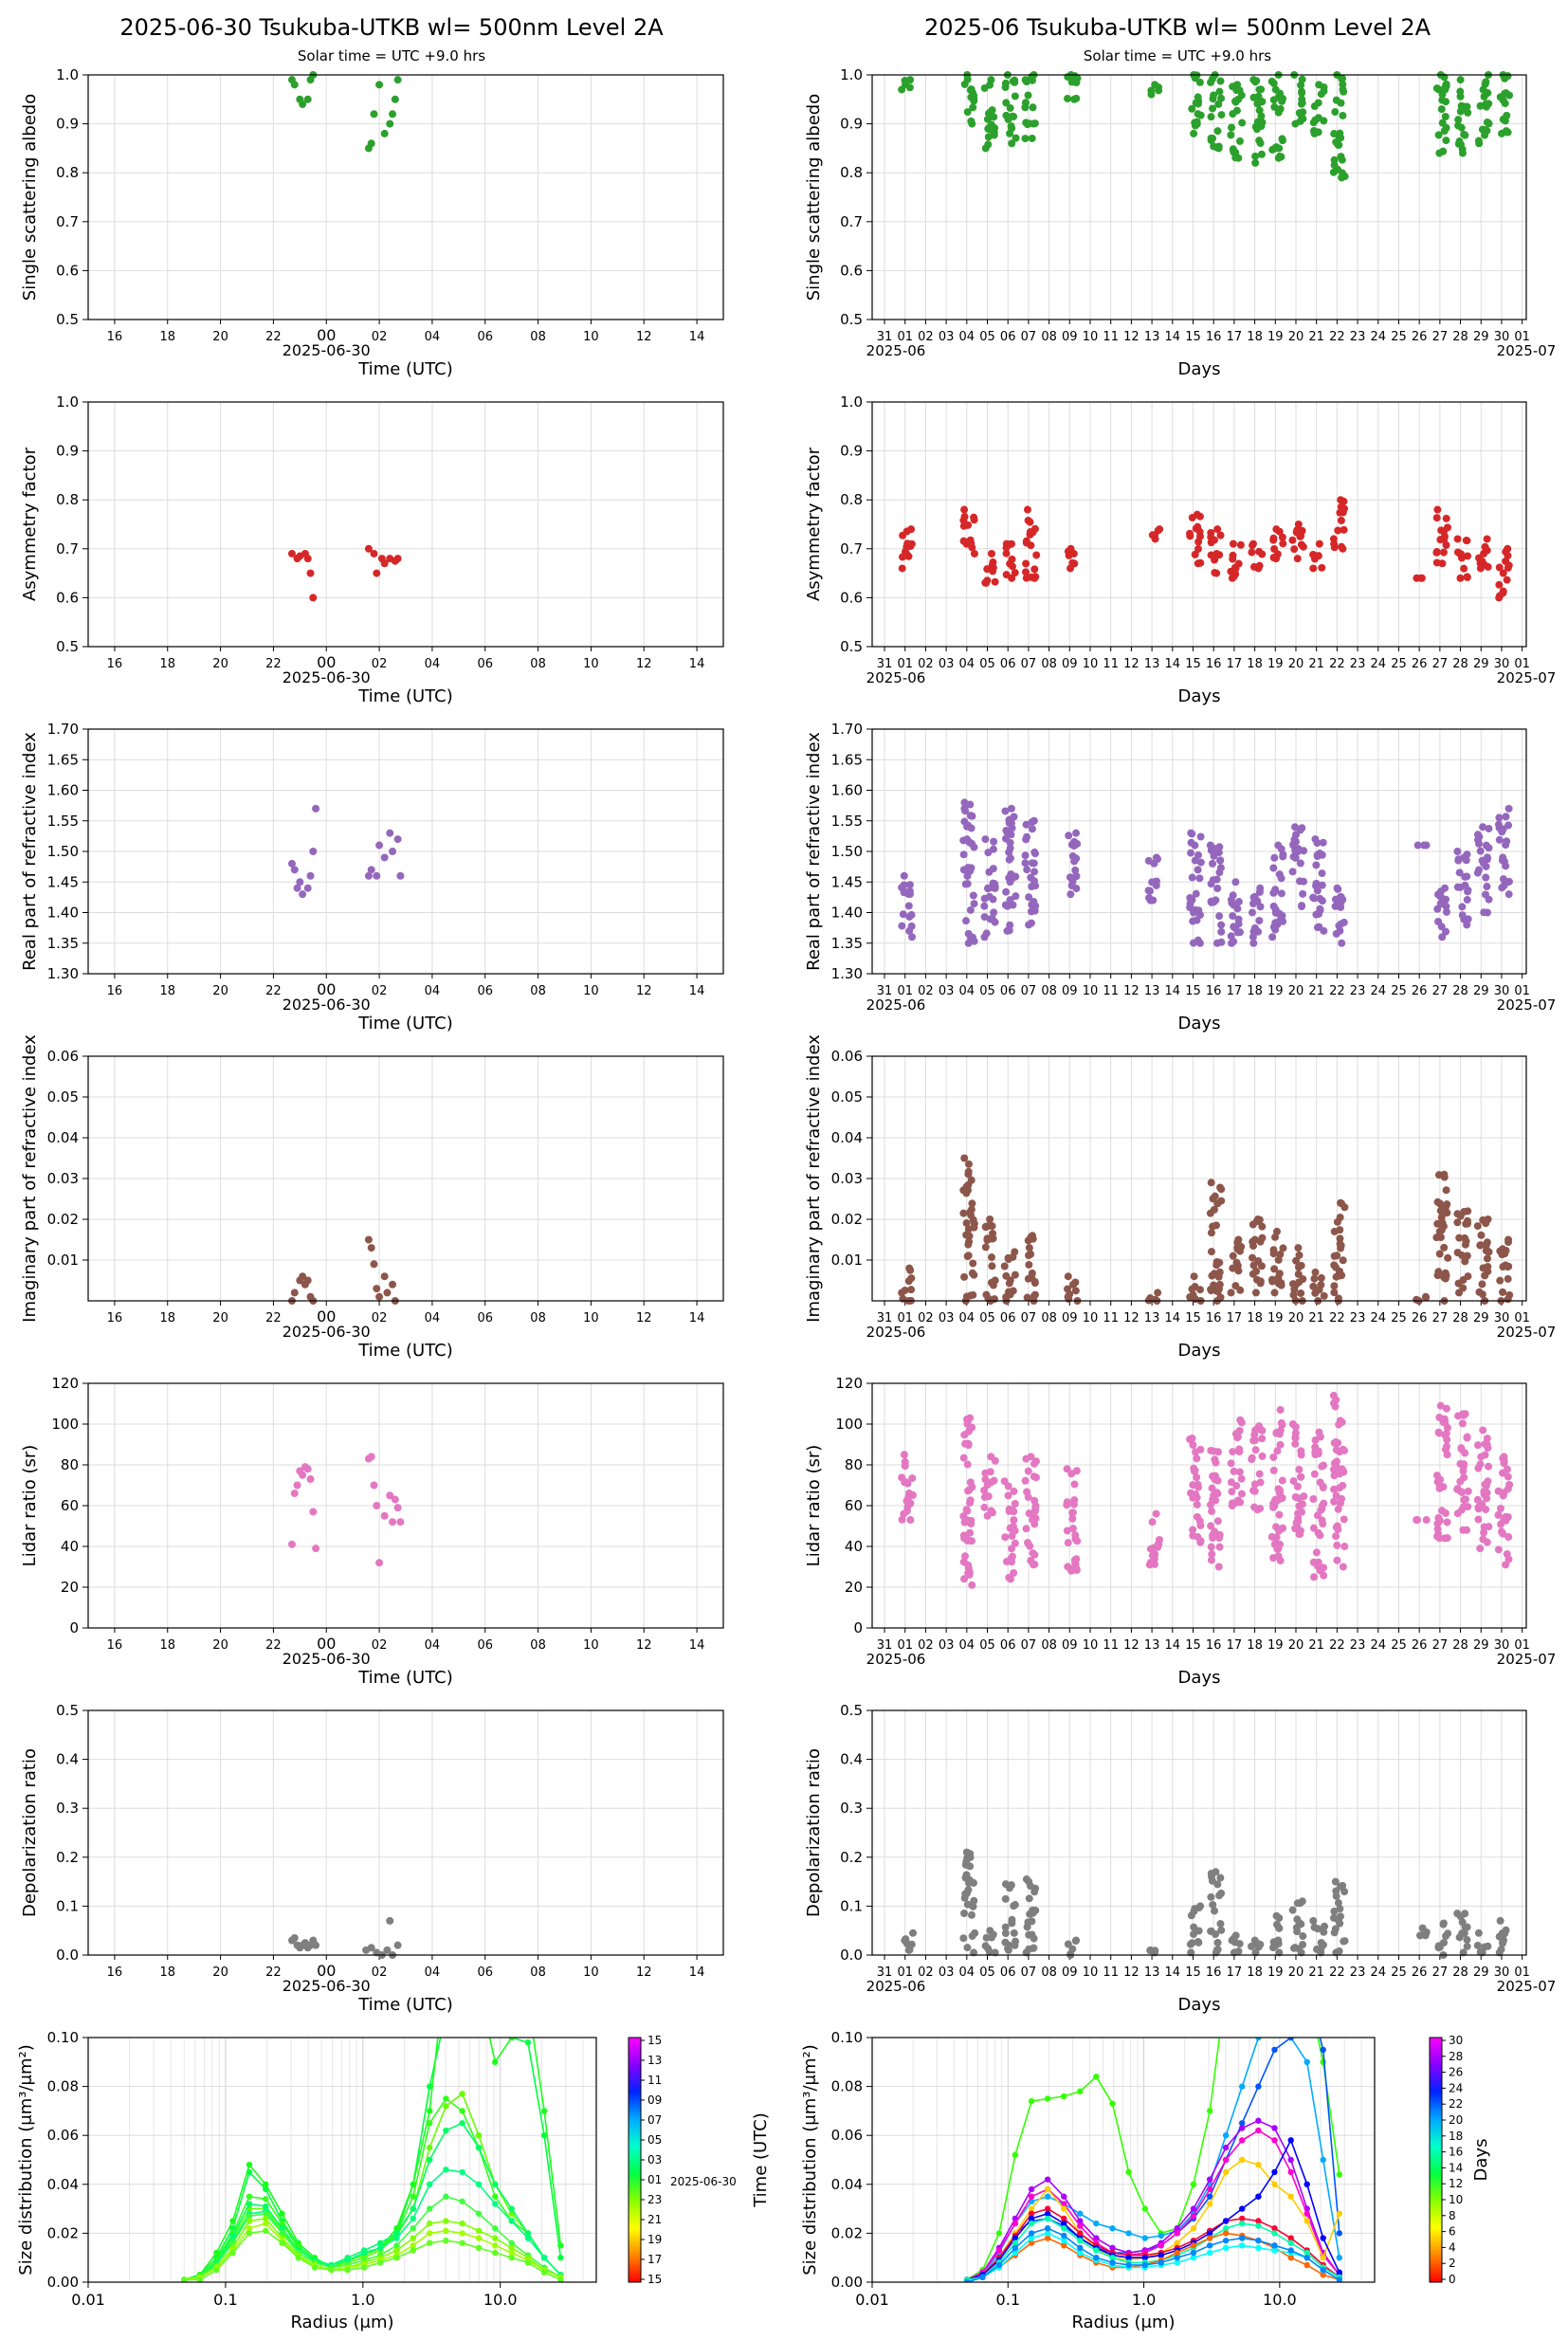 This screenshot has width=1568, height=2340. I want to click on left-iri-ytick-label: 0.03, so click(63, 1178).